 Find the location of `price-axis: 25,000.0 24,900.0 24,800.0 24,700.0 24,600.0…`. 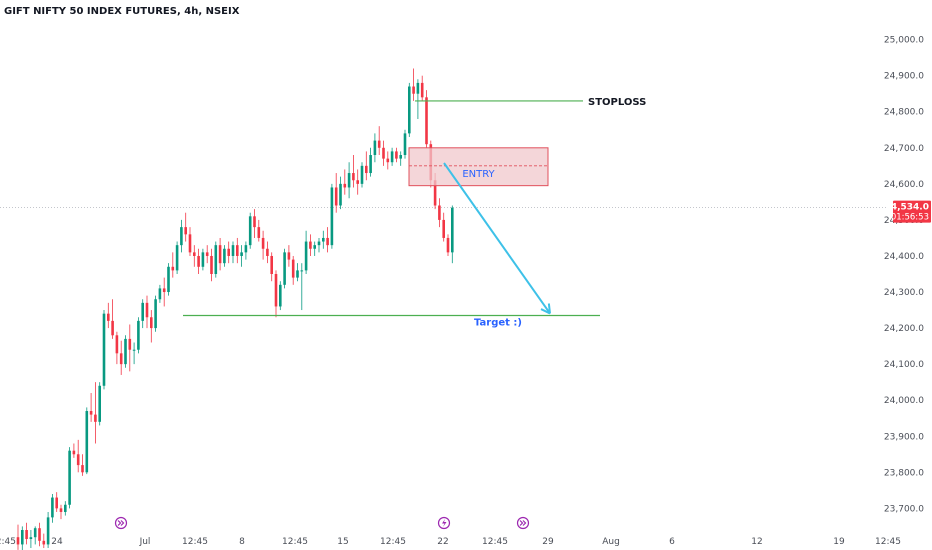

price-axis: 25,000.0 24,900.0 24,800.0 24,700.0 24,600.0… is located at coordinates (907, 275).